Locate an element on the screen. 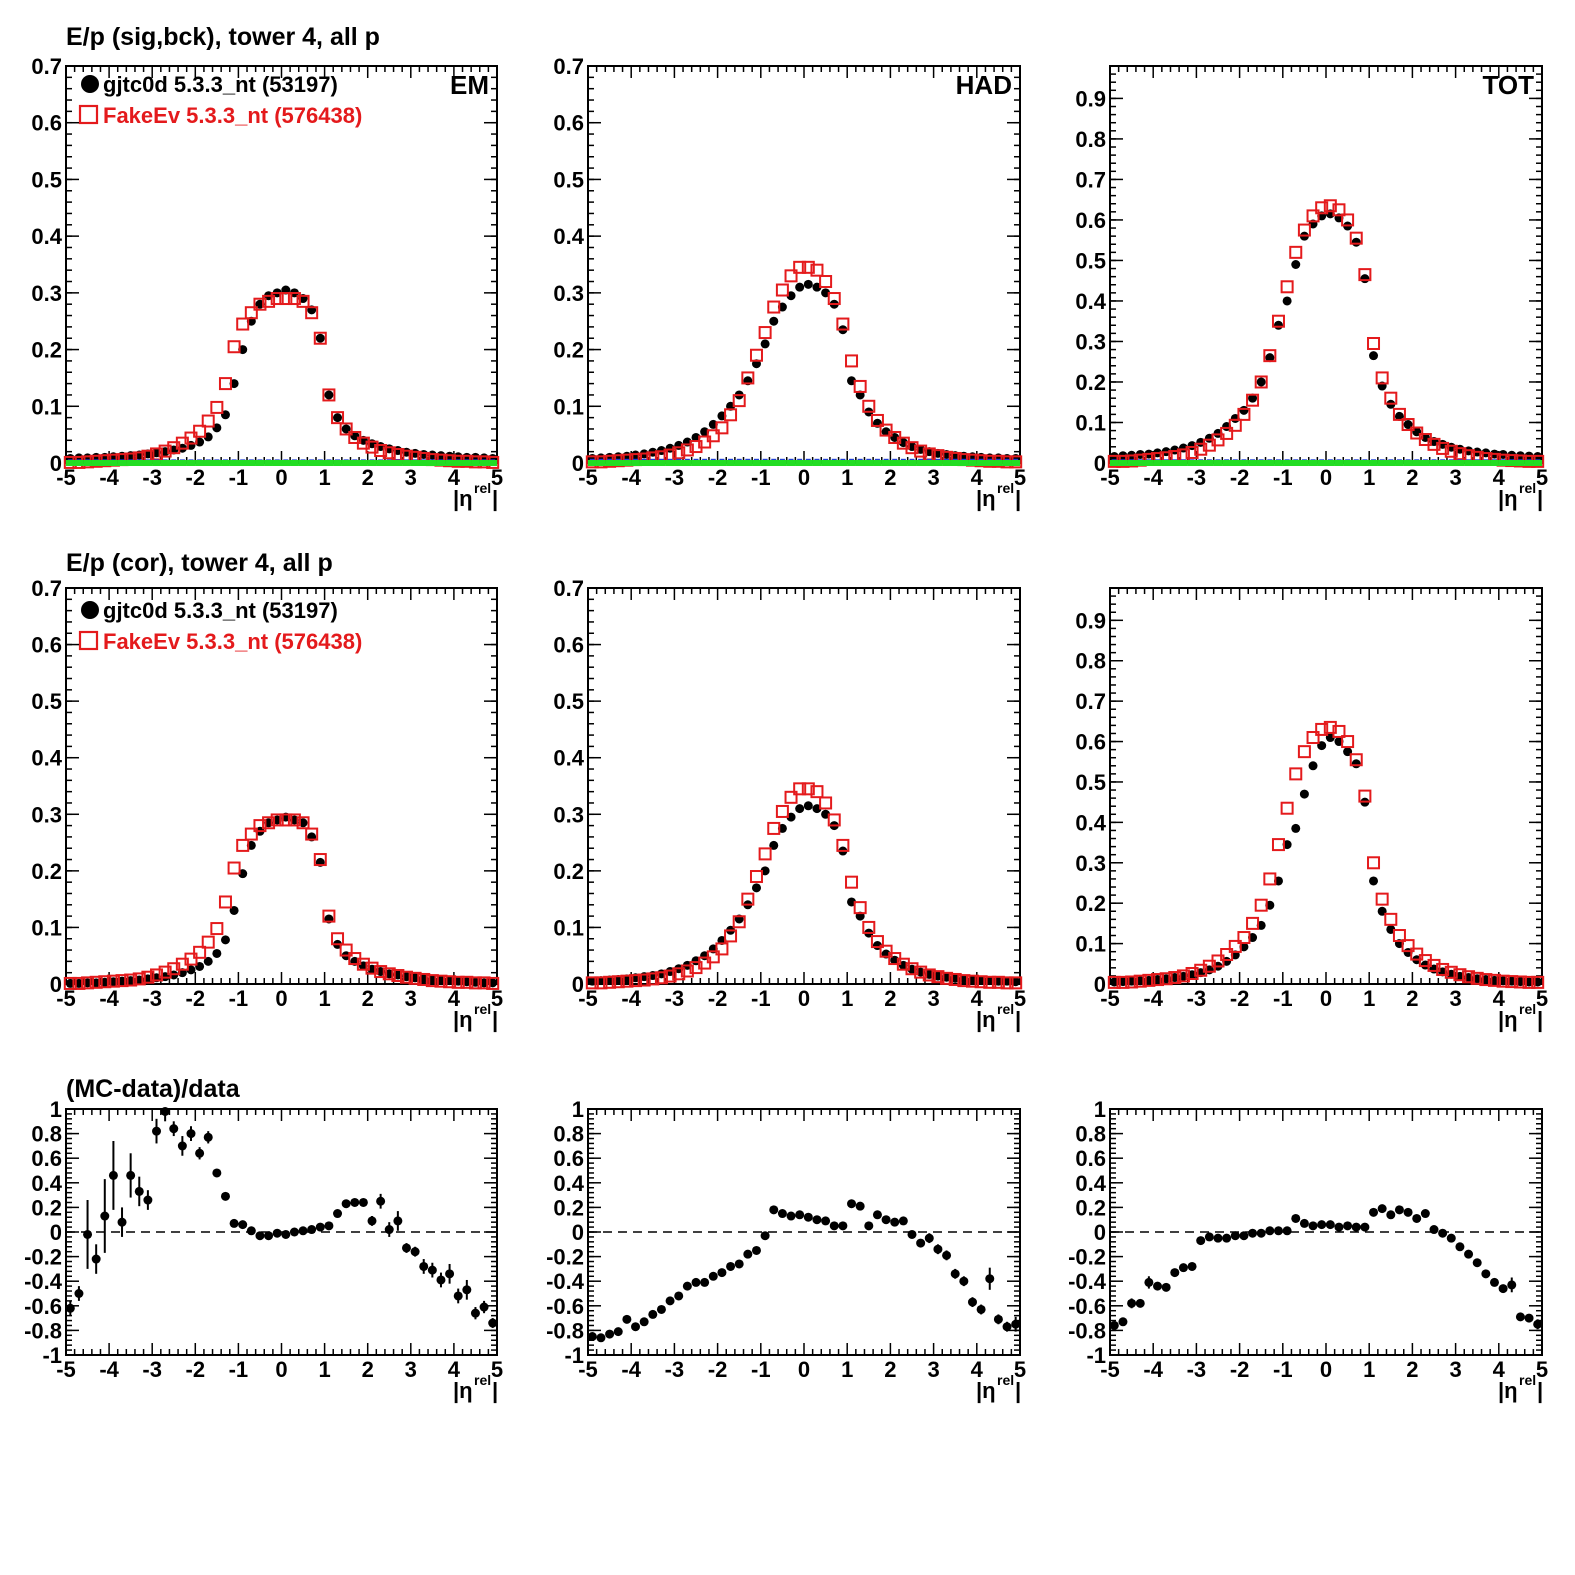 The height and width of the screenshot is (1575, 1575). y-tick-label: 0.7 is located at coordinates (1090, 179).